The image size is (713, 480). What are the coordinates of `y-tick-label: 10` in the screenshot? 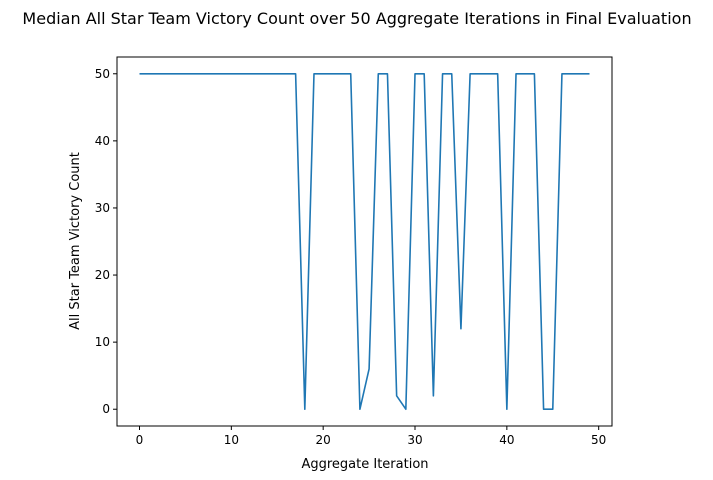 It's located at (102, 342).